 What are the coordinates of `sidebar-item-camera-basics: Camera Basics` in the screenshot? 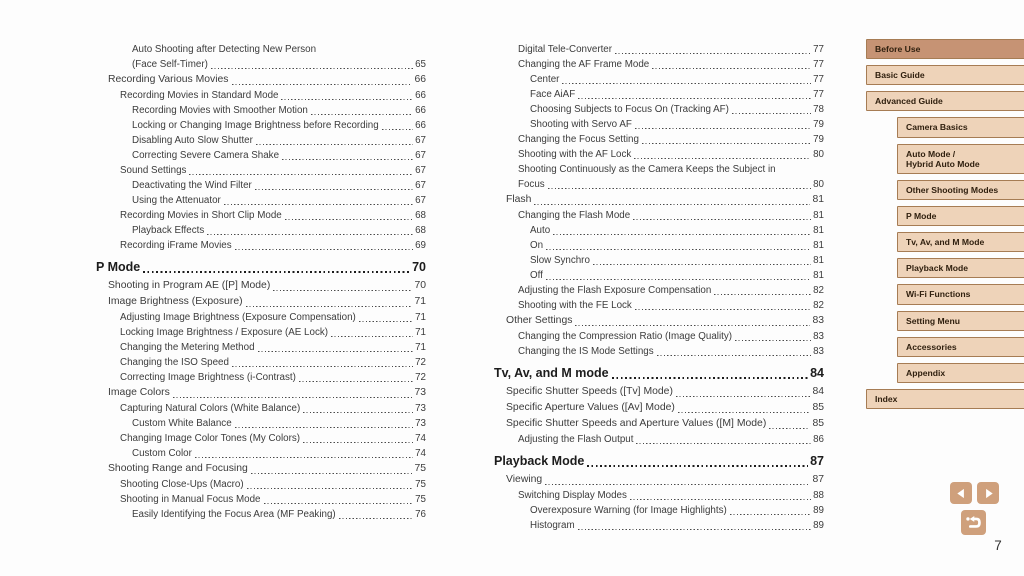 It's located at (960, 127).